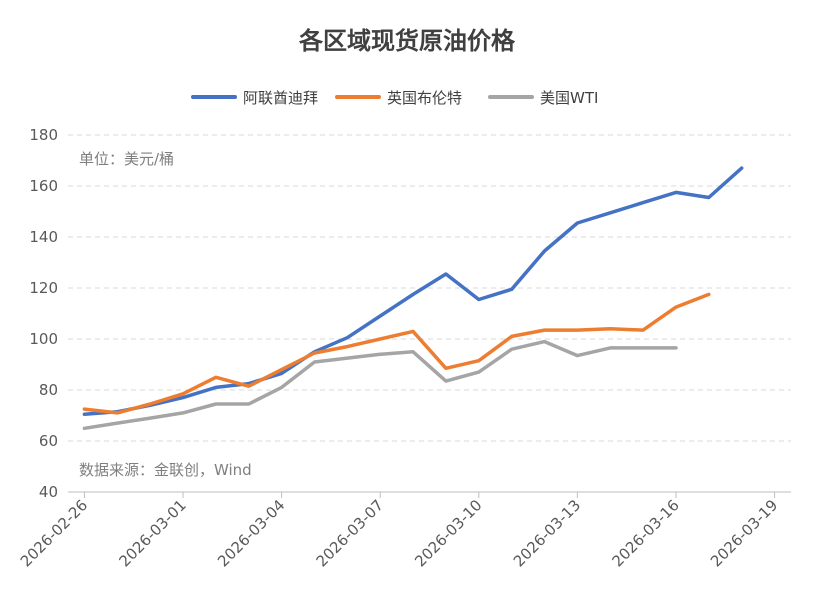 The image size is (814, 596). Describe the element at coordinates (165, 470) in the screenshot. I see `source-annotation: 数据来源：金联创，Wind` at that location.